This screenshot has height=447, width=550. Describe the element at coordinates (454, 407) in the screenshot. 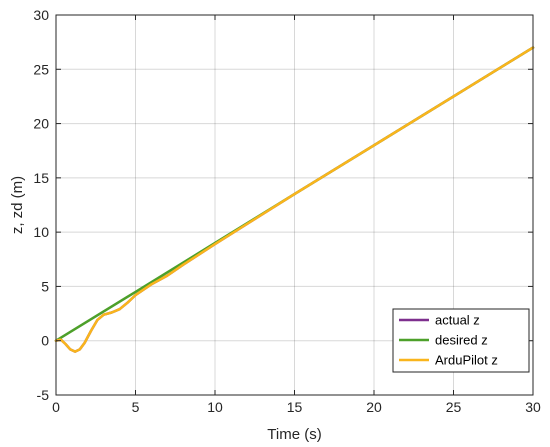

I see `x-tick-label: 25` at that location.